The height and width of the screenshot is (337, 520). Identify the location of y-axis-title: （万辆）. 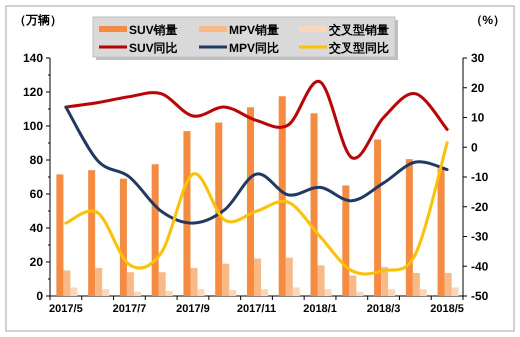
(38, 20).